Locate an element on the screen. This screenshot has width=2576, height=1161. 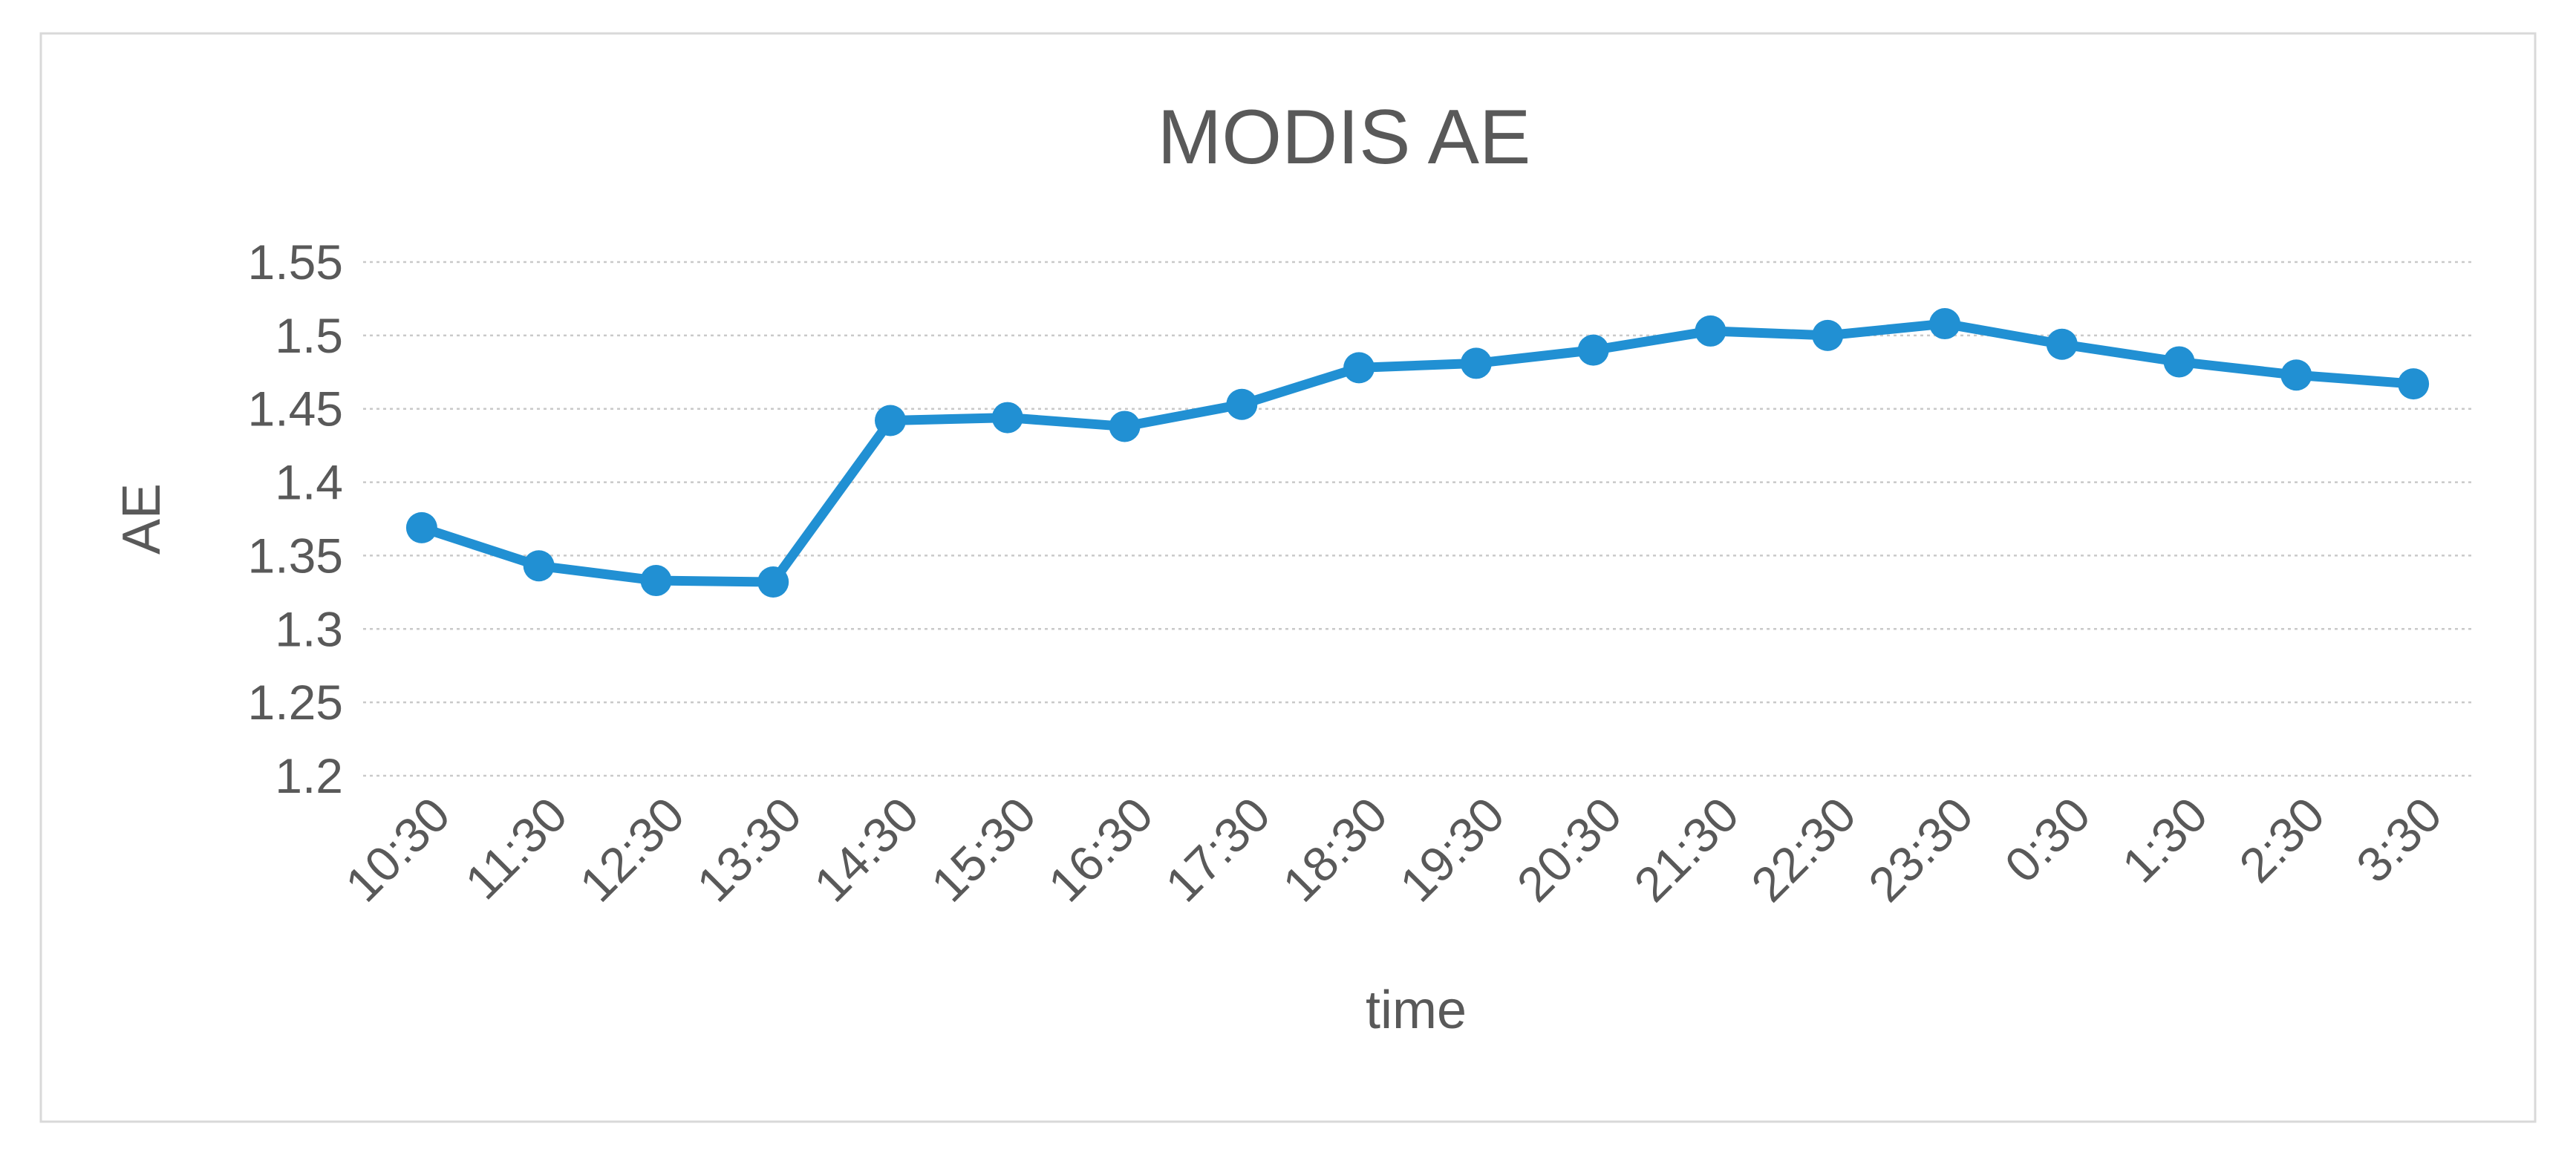
x-axis-title: time is located at coordinates (1416, 1010).